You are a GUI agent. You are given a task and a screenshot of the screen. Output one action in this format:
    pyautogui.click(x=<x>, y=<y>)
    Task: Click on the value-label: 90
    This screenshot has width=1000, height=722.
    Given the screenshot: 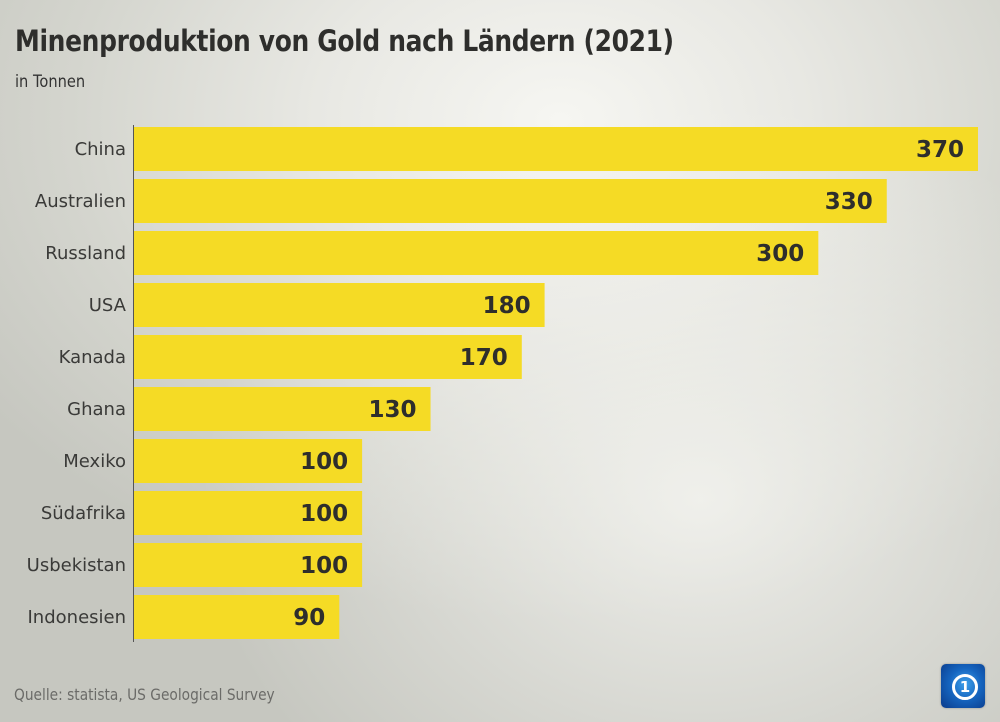 What is the action you would take?
    pyautogui.click(x=309, y=618)
    